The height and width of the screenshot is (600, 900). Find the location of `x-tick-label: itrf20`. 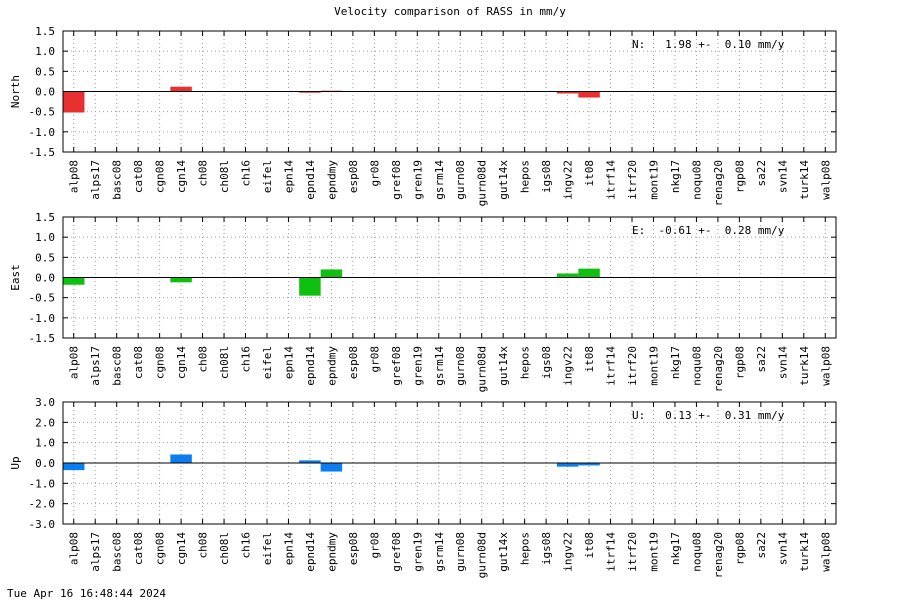

x-tick-label: itrf20 is located at coordinates (632, 180).